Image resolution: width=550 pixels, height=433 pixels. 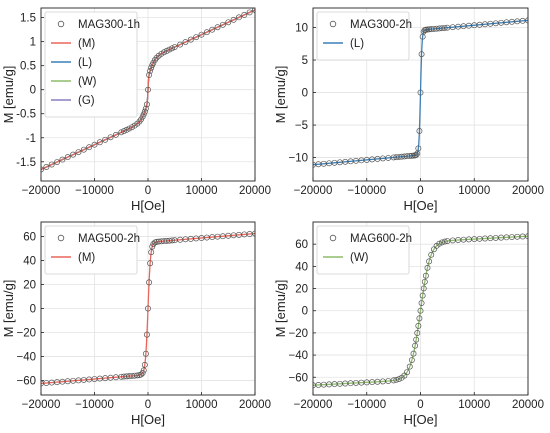 I want to click on y-tick-label: 40, so click(x=301, y=267).